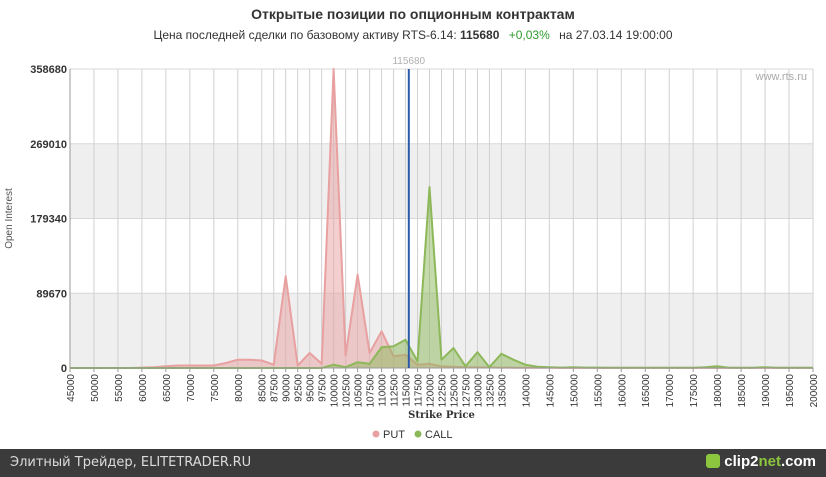 Image resolution: width=826 pixels, height=477 pixels. I want to click on x-tick-label: 112500, so click(395, 390).